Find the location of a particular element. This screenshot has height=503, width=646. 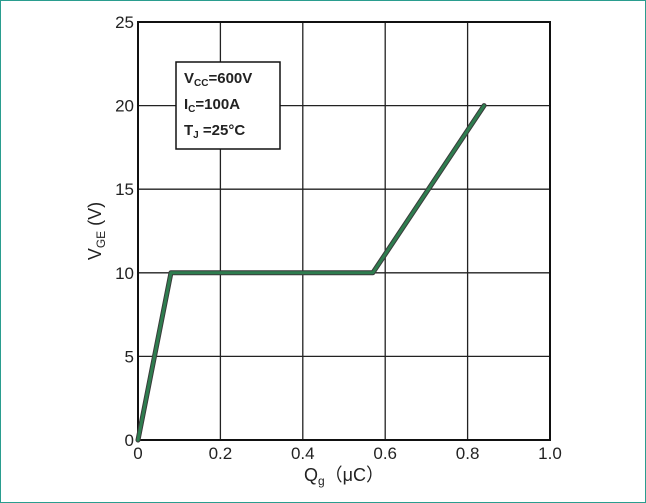

annotation-box is located at coordinates (228, 105).